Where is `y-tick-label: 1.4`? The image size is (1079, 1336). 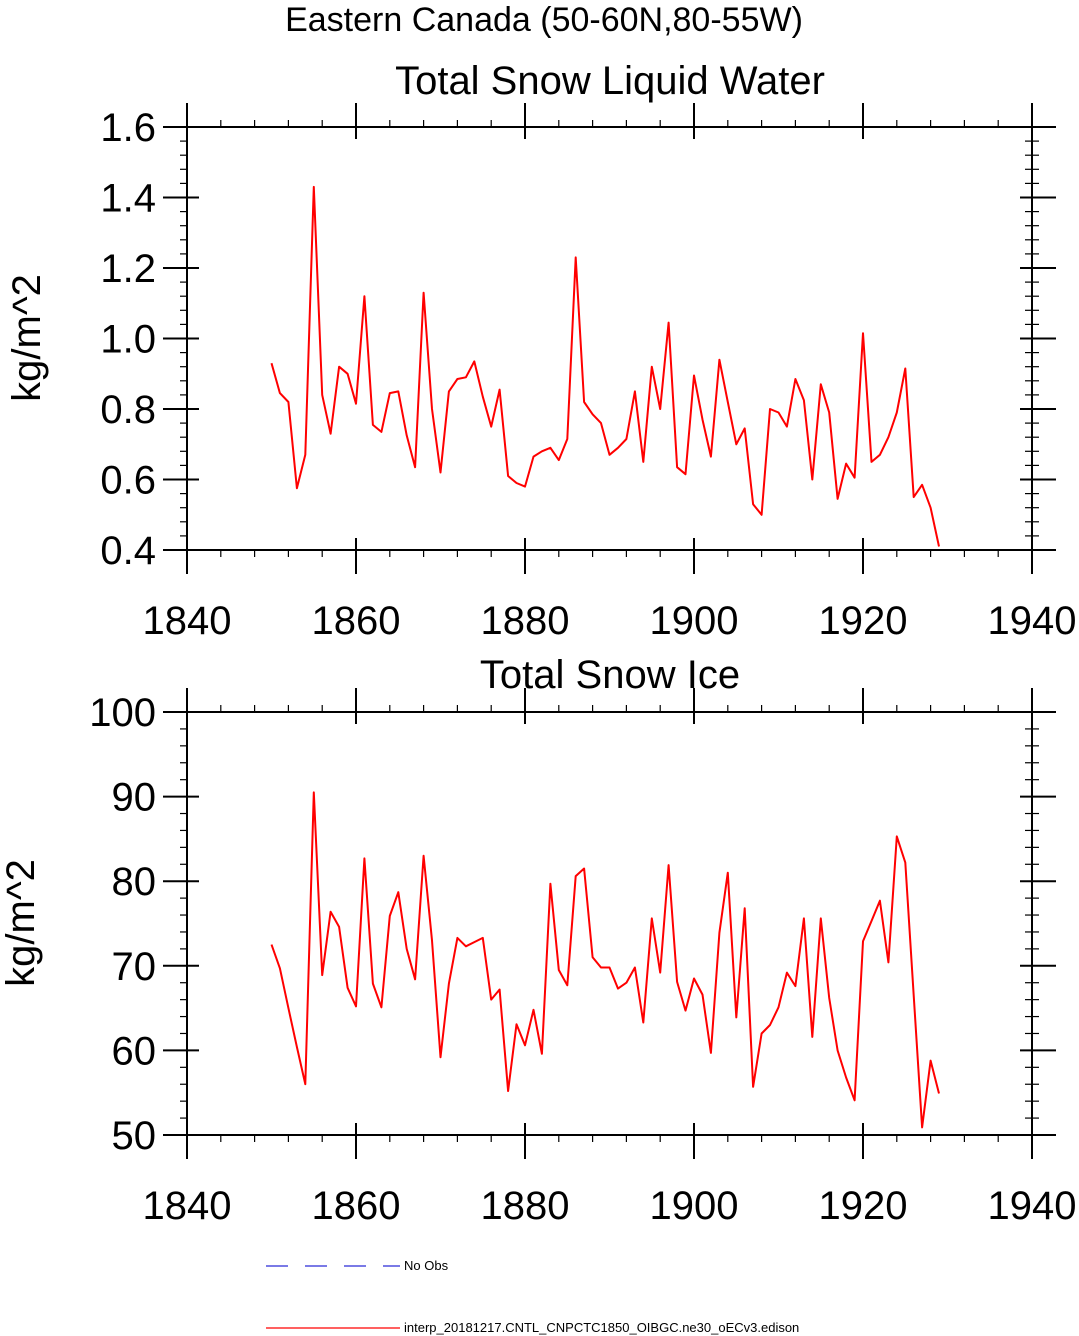 y-tick-label: 1.4 is located at coordinates (128, 199).